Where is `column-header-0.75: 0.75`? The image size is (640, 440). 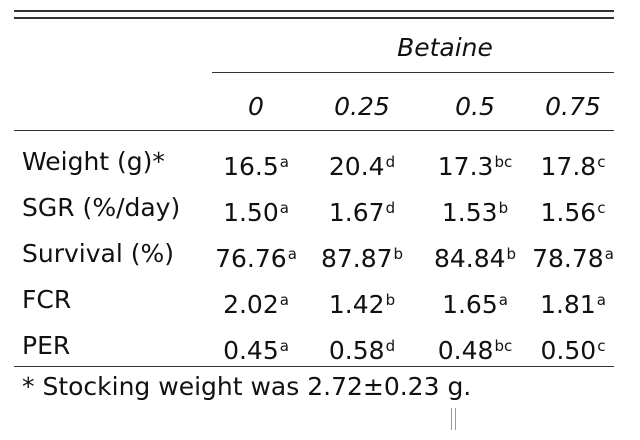
column-header-0.75: 0.75 is located at coordinates (573, 106).